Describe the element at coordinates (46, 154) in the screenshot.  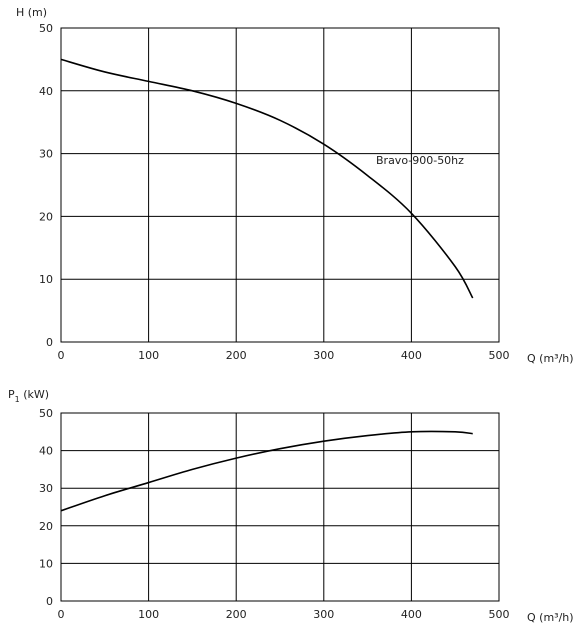
I see `head-y-tick-label: 30` at that location.